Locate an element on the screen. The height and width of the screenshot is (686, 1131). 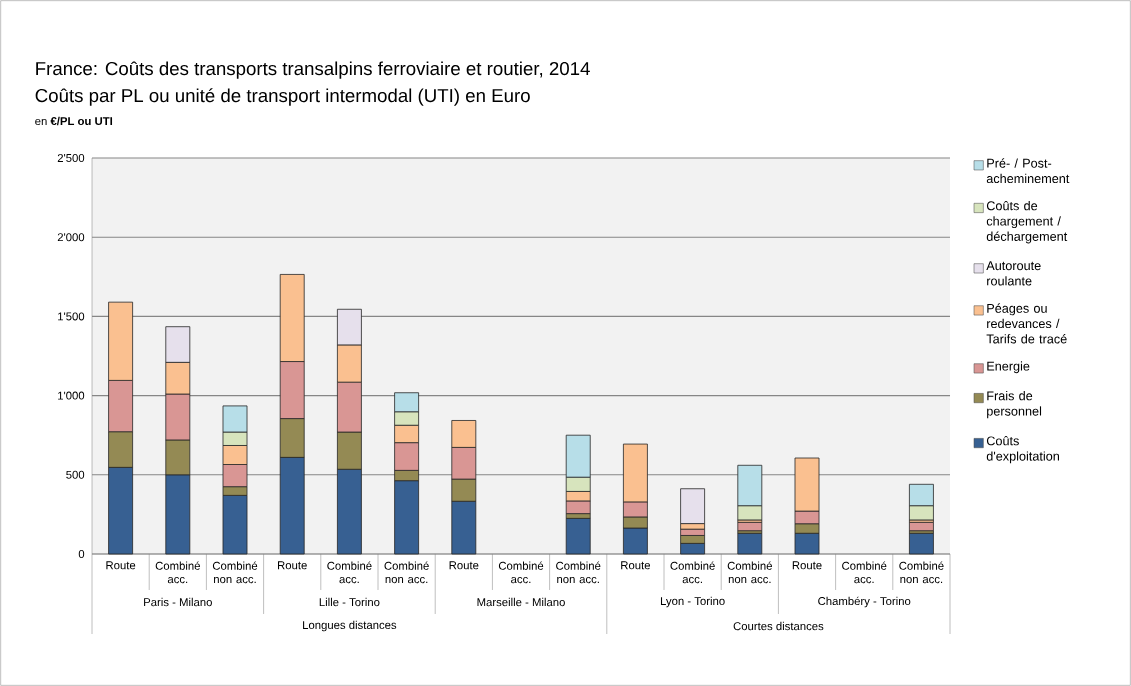
legend-label: Coûts de chargement / déchargement is located at coordinates (1027, 222).